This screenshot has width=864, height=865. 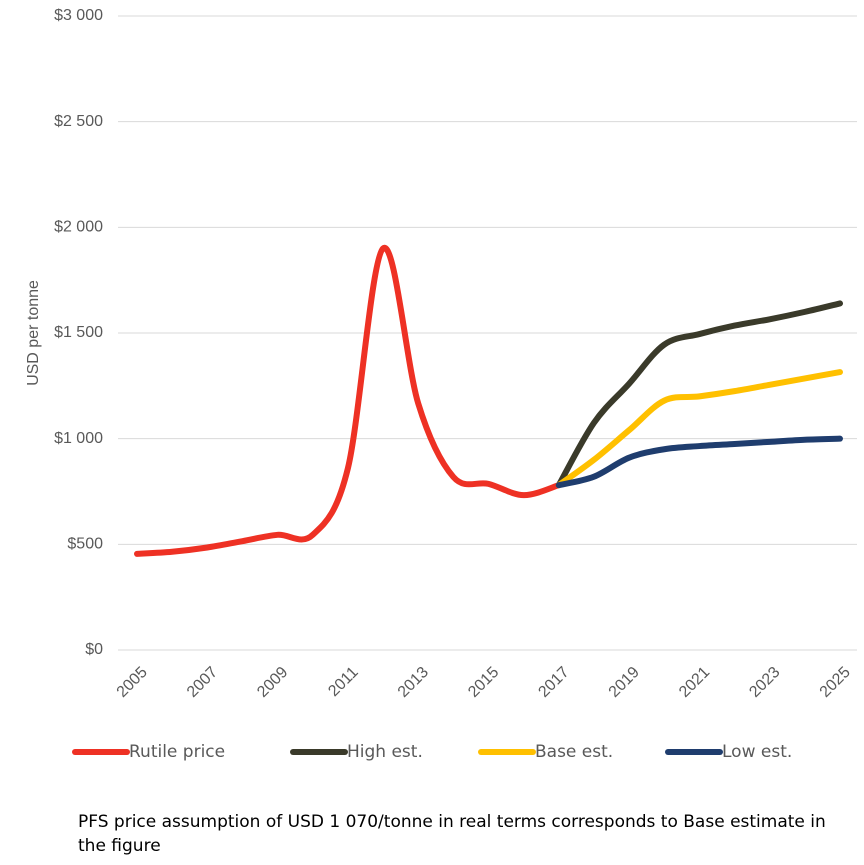 I want to click on x-tick-label: 2009, so click(x=272, y=682).